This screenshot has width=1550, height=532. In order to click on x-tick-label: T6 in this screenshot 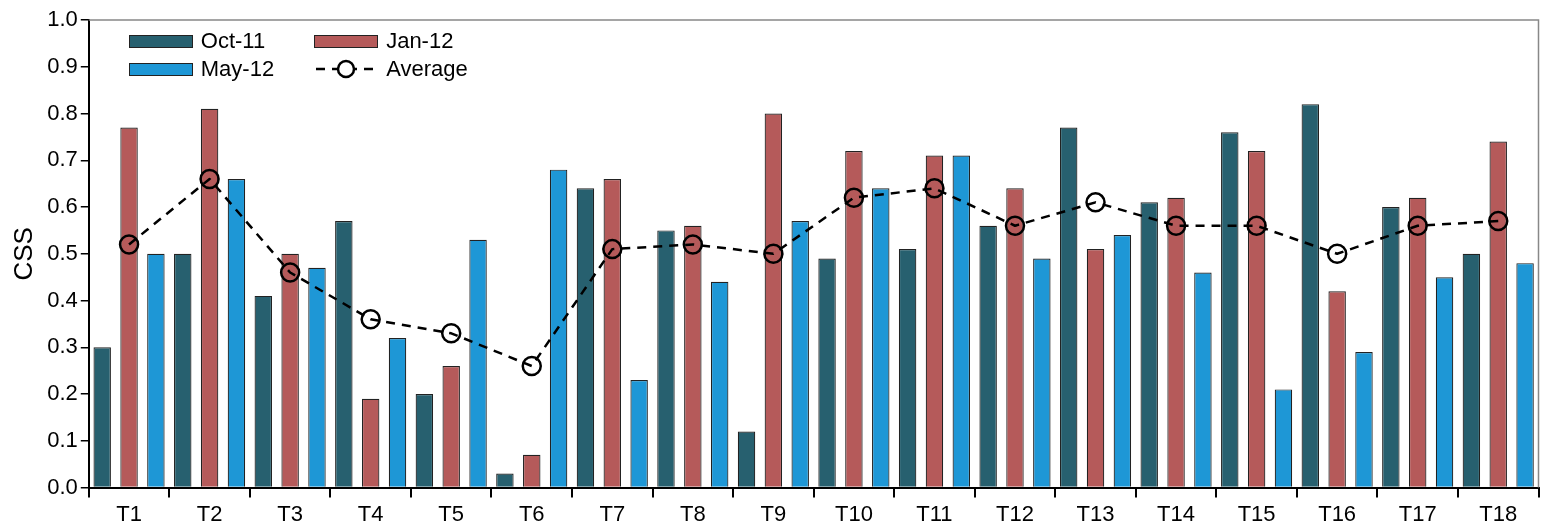, I will do `click(531, 513)`.